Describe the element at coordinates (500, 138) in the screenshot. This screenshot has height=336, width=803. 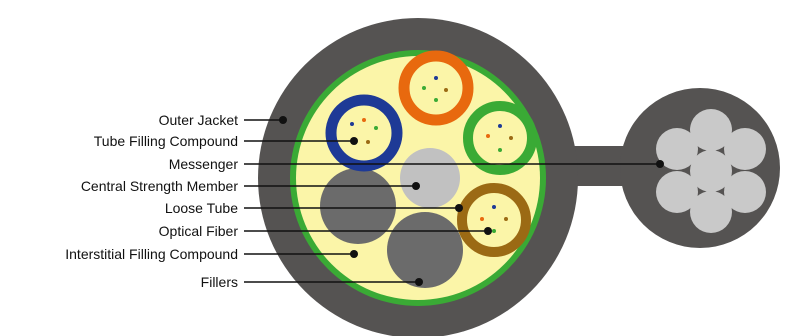
I see `loose-tube-green` at that location.